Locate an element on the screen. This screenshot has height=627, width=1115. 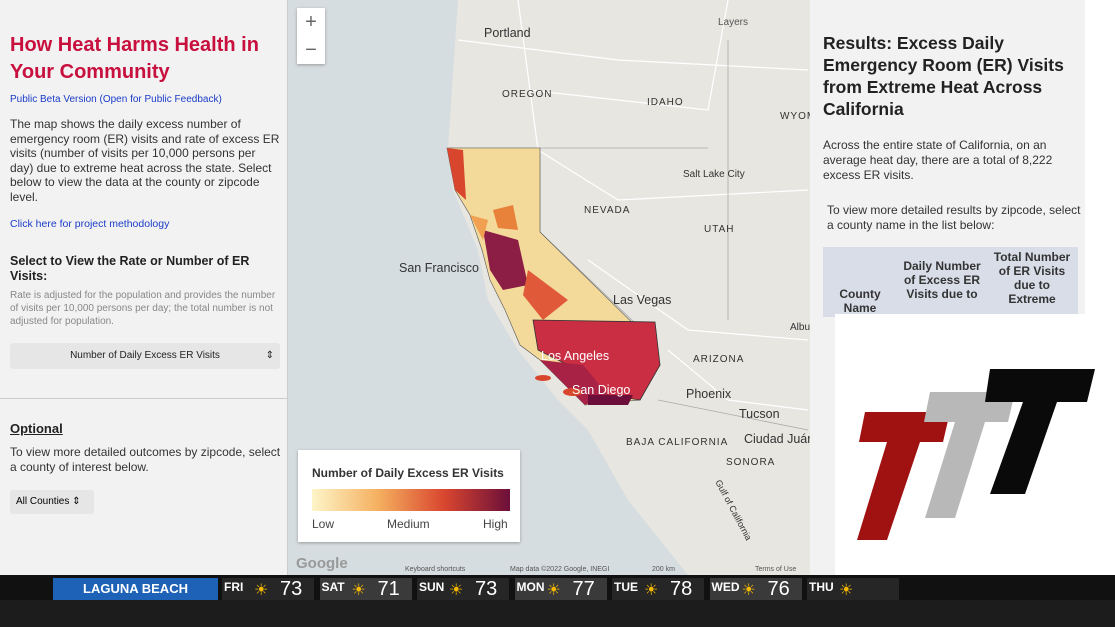
temperature: 76 is located at coordinates (778, 589).